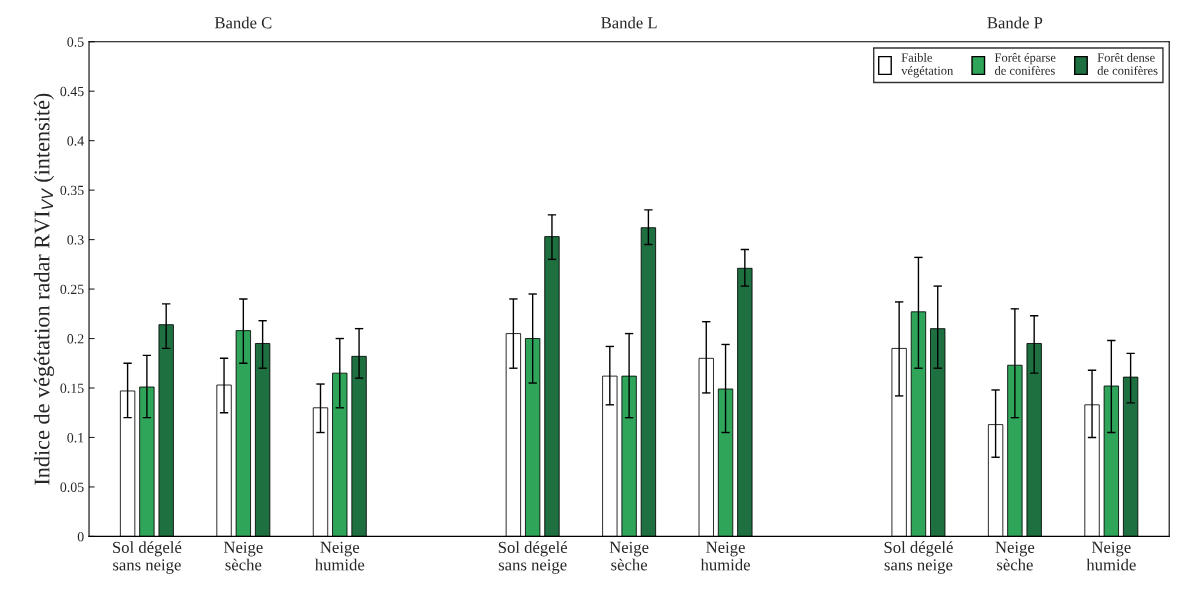  What do you see at coordinates (629, 22) in the screenshot?
I see `text: Bande L` at bounding box center [629, 22].